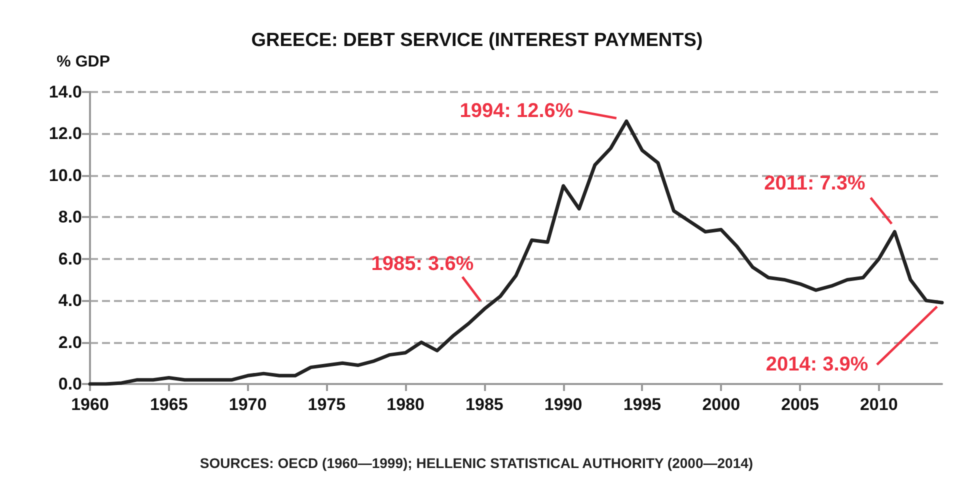 The width and height of the screenshot is (954, 486). What do you see at coordinates (477, 40) in the screenshot?
I see `chart-title: GREECE: DEBT SERVICE (INTEREST PAYMENTS)` at bounding box center [477, 40].